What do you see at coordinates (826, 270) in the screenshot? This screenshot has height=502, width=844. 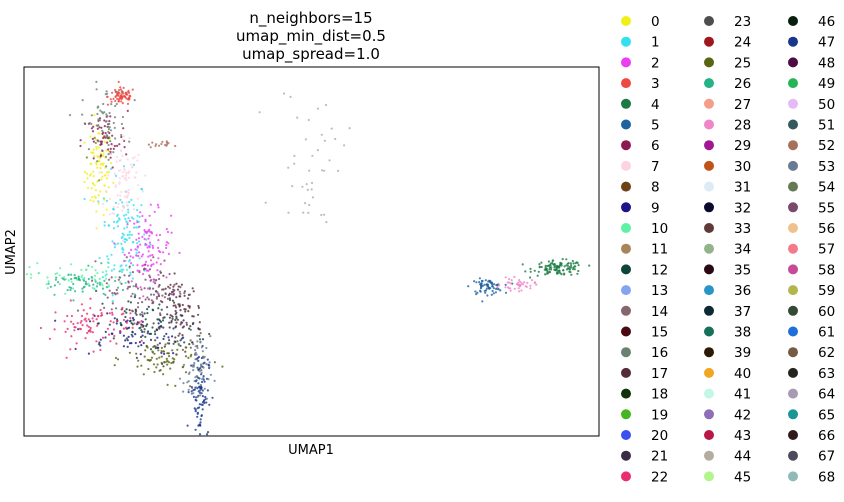 I see `legend-label: 58` at bounding box center [826, 270].